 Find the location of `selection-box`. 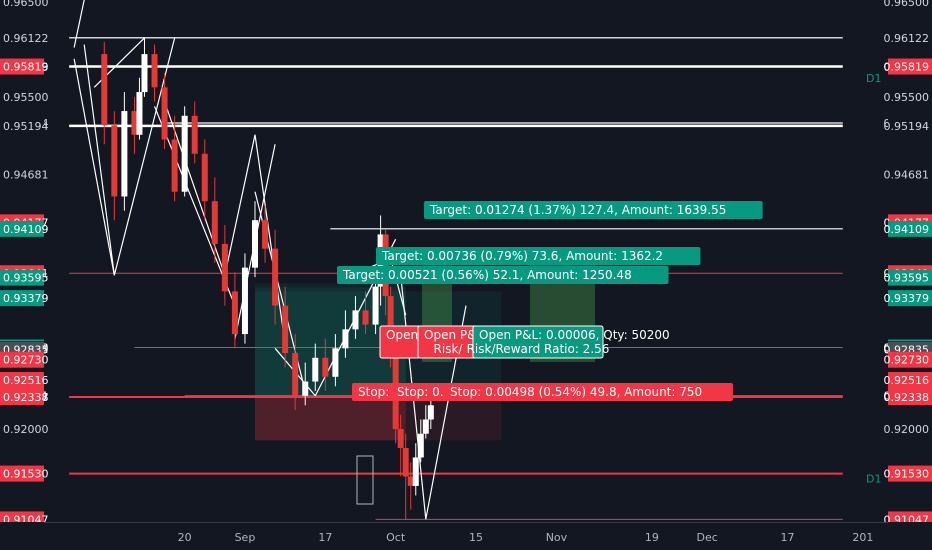

selection-box is located at coordinates (365, 480).